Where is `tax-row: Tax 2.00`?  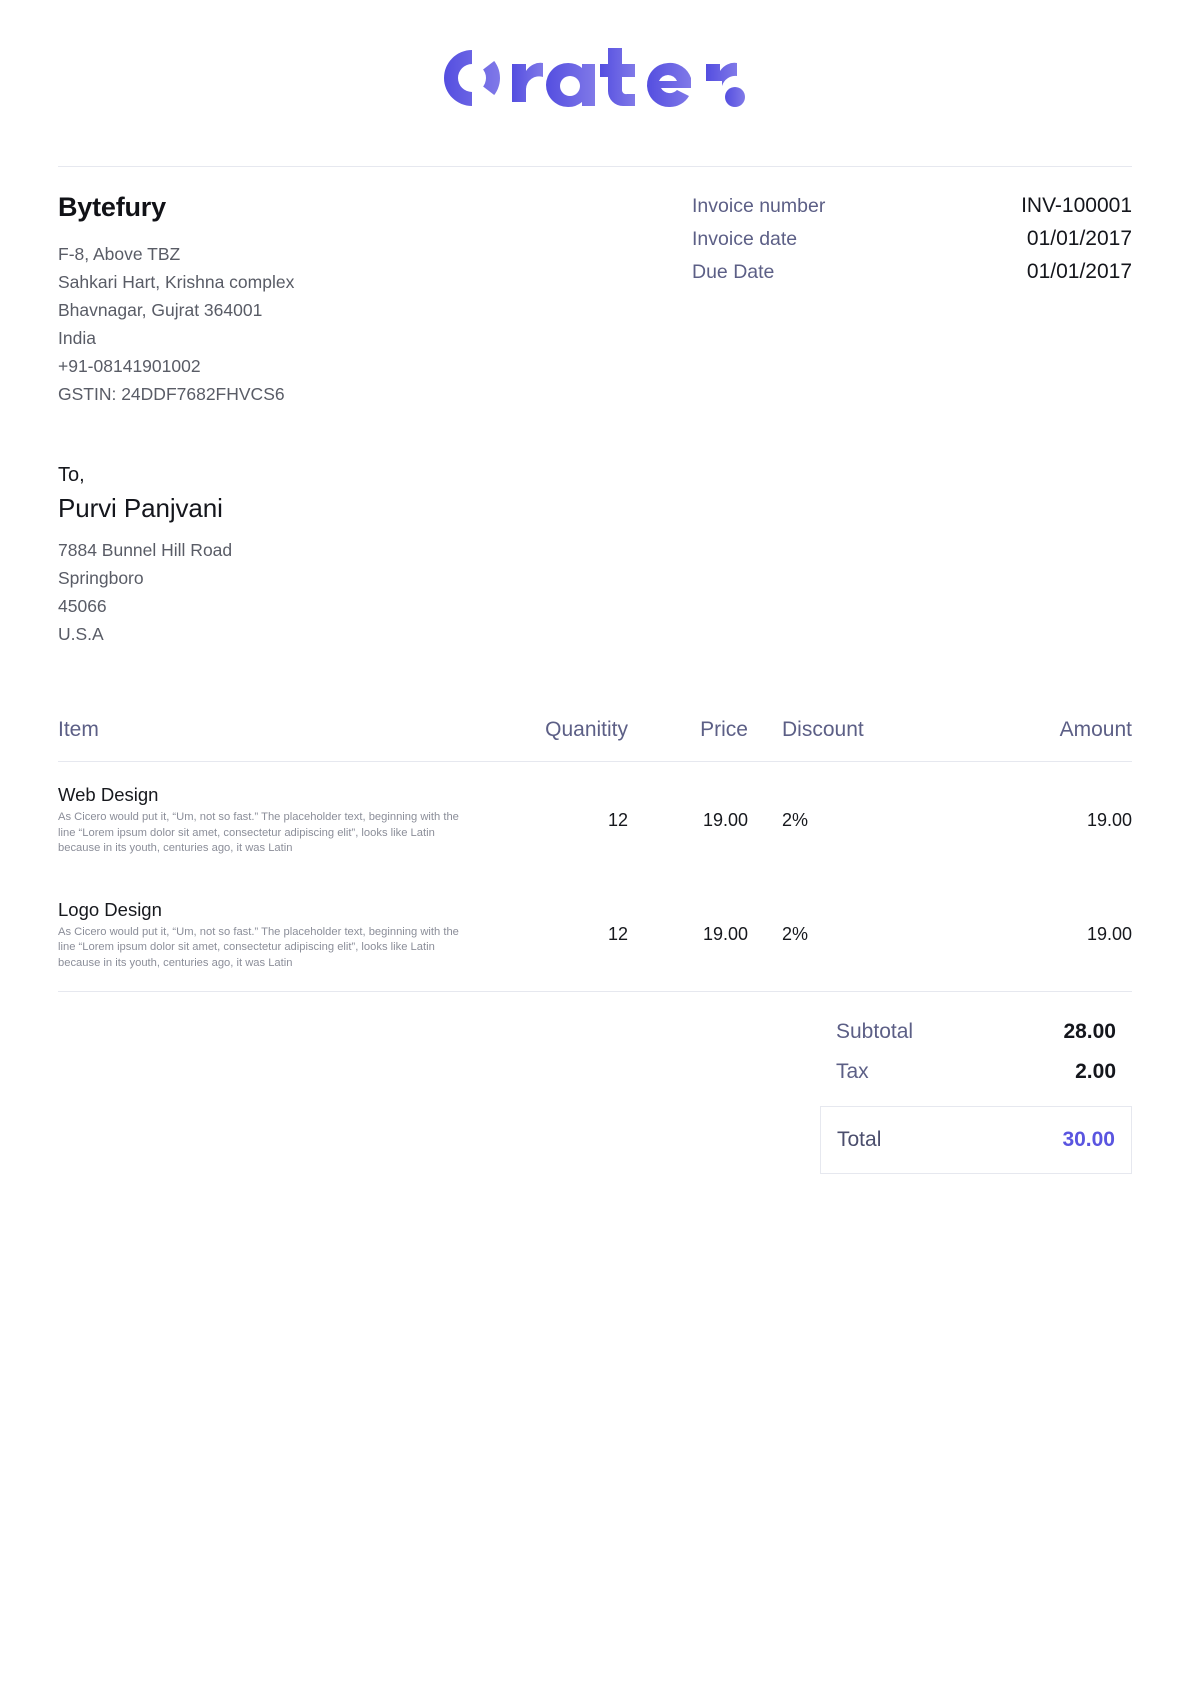
tax-row: Tax 2.00 is located at coordinates (976, 1072).